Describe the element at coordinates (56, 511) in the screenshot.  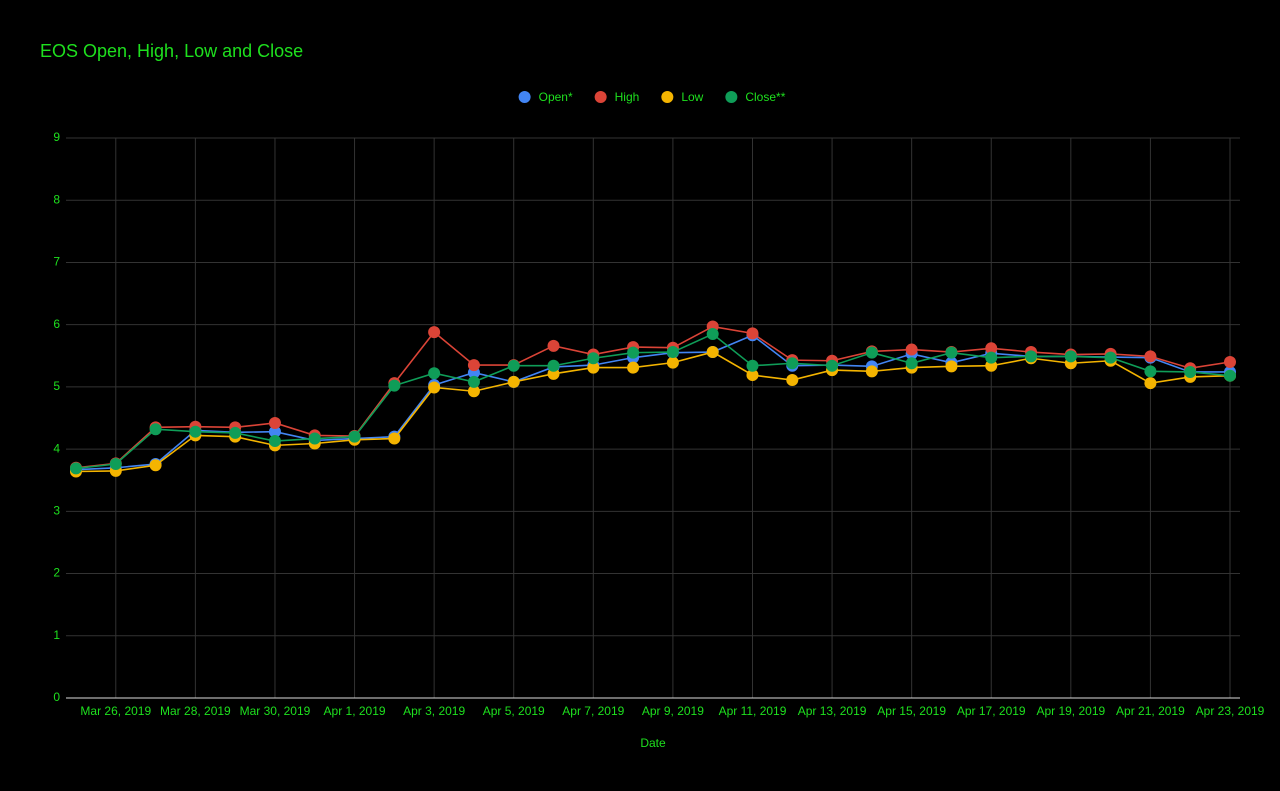
I see `y-tick-label: 3` at that location.